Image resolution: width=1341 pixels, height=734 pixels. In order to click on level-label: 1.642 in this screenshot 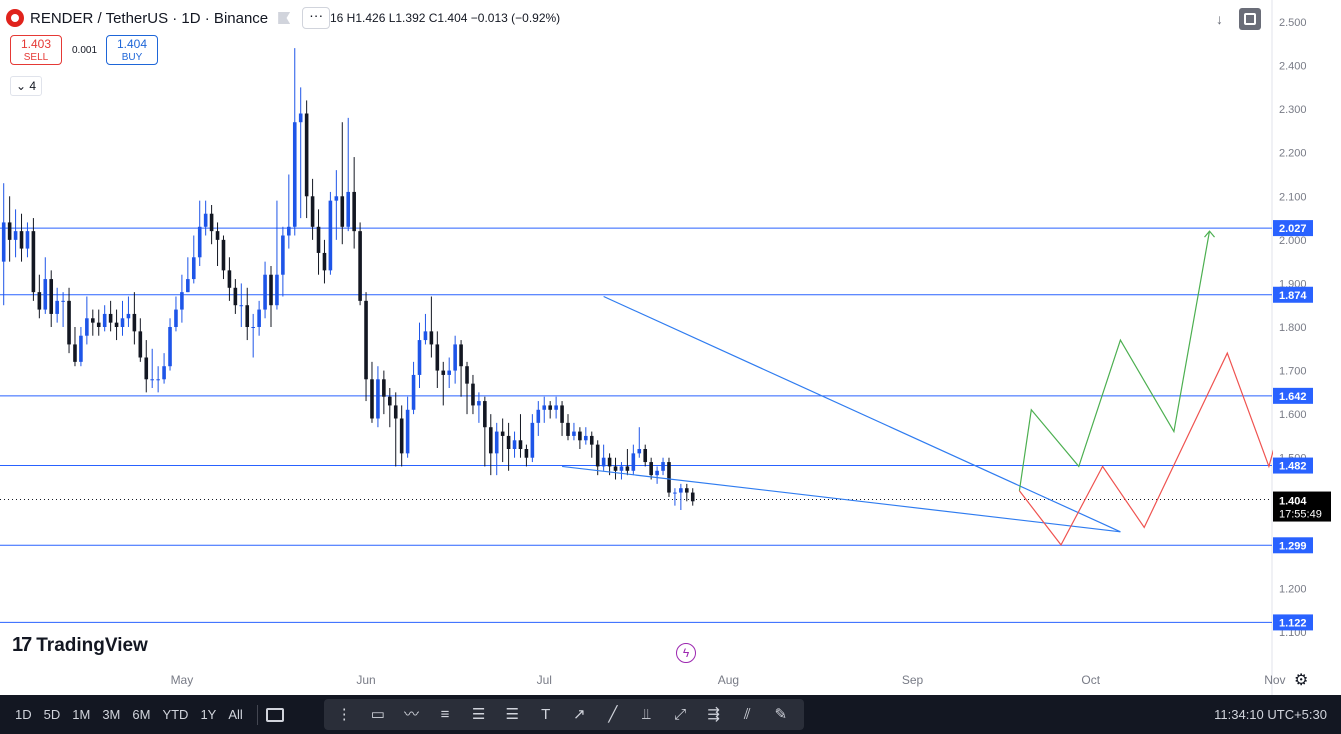, I will do `click(1293, 397)`.